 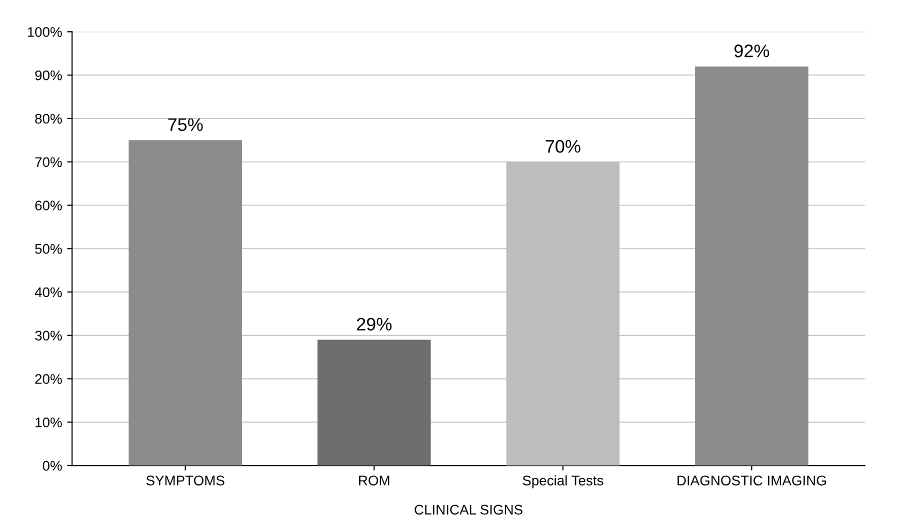 What do you see at coordinates (185, 125) in the screenshot?
I see `data-label: 75%` at bounding box center [185, 125].